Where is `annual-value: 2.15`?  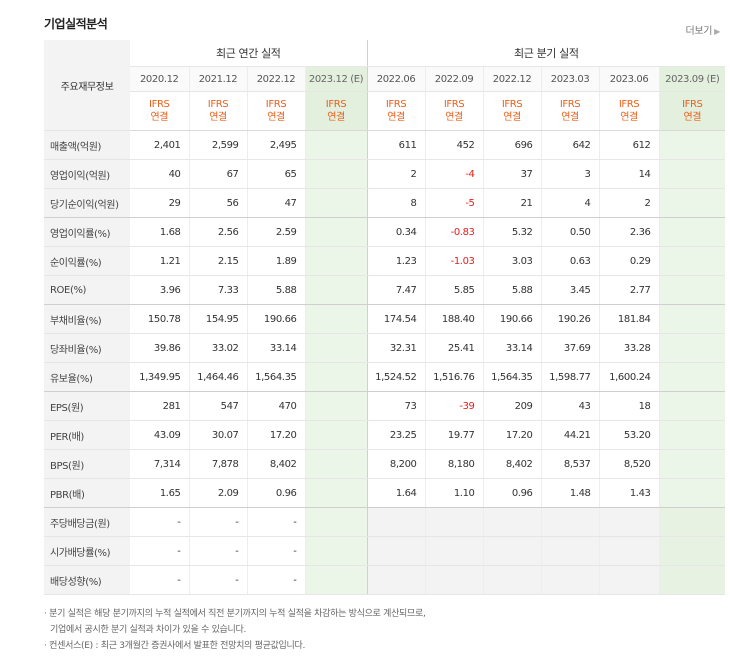
annual-value: 2.15 is located at coordinates (217, 261).